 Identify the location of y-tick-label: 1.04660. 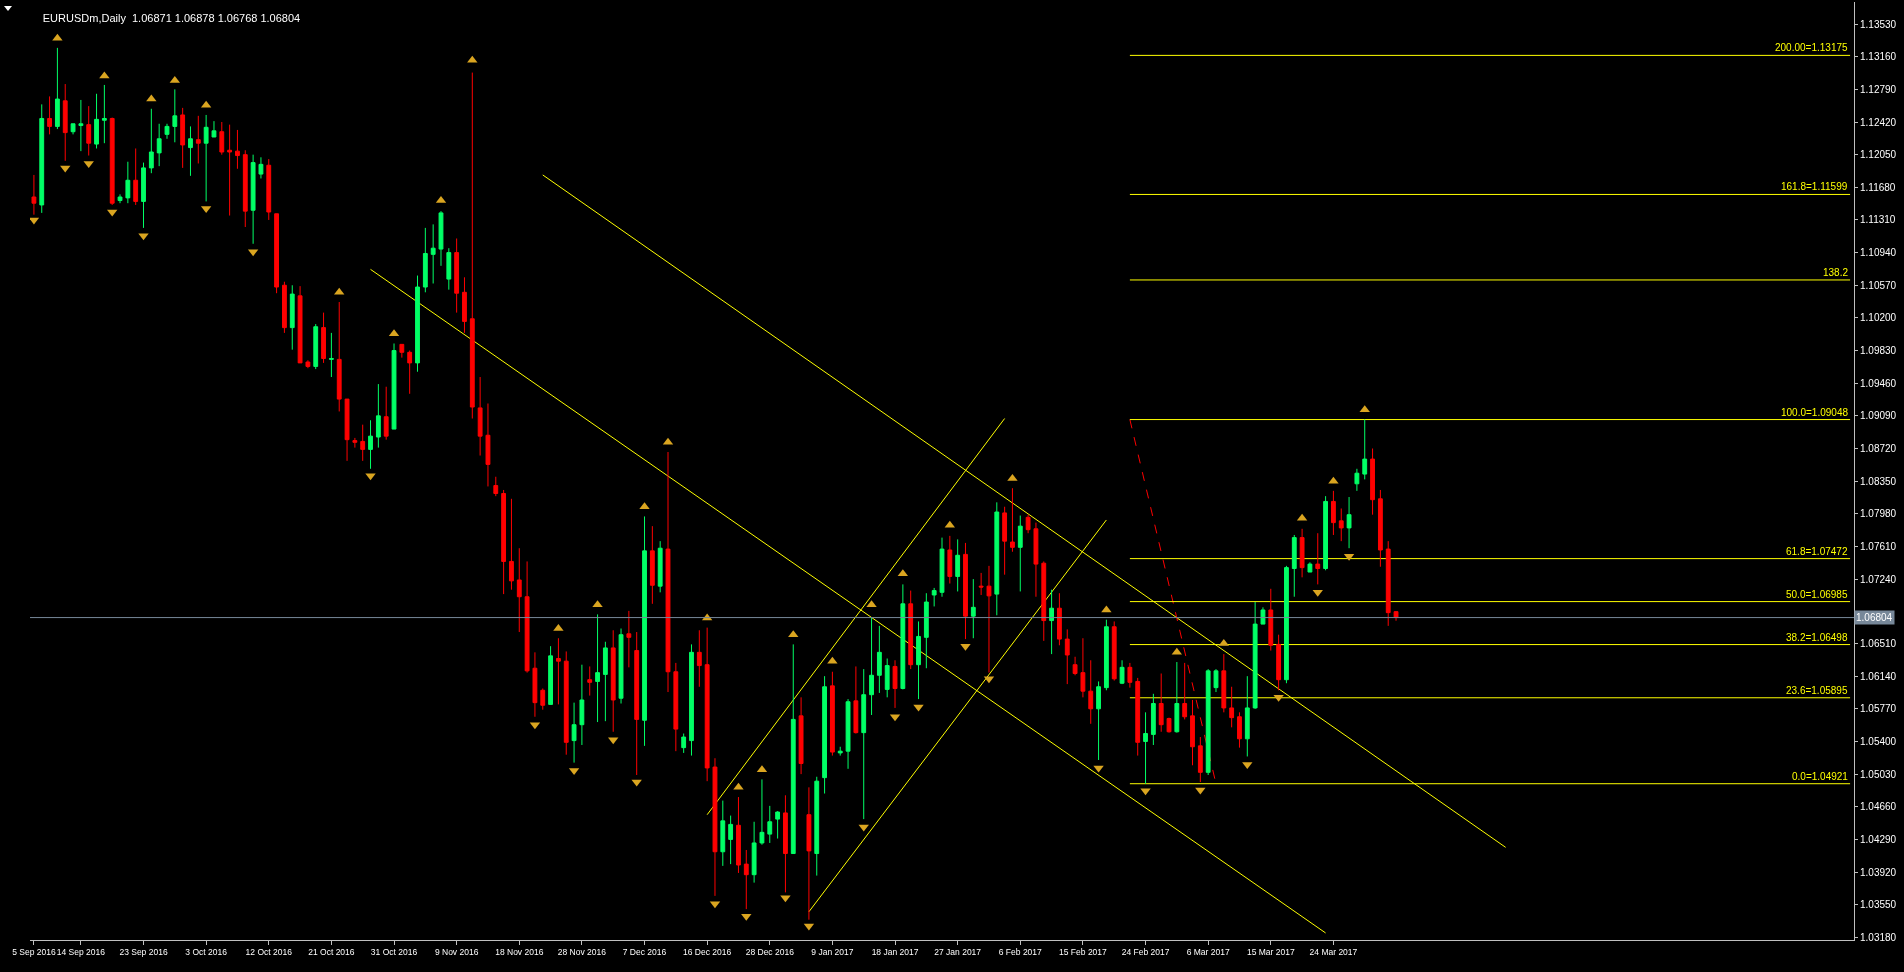
(1878, 807).